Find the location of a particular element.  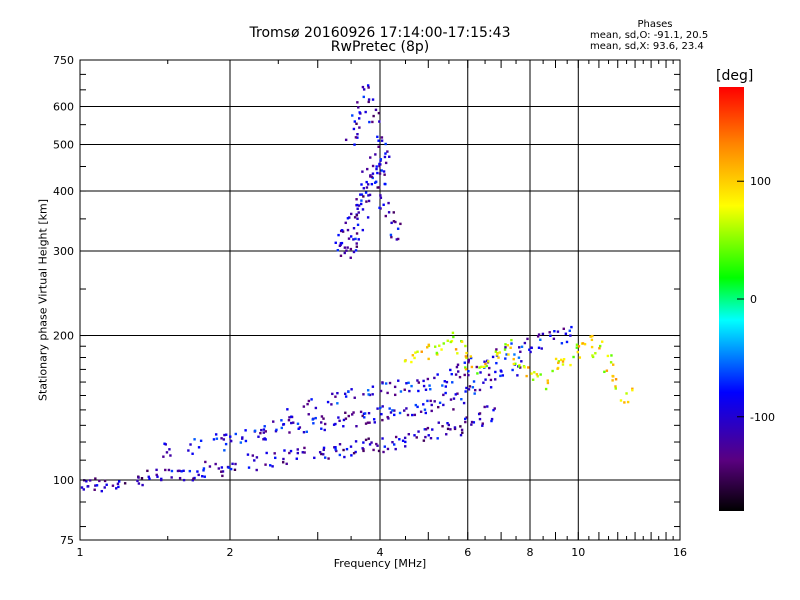

x-tick-label: 2 is located at coordinates (230, 552).